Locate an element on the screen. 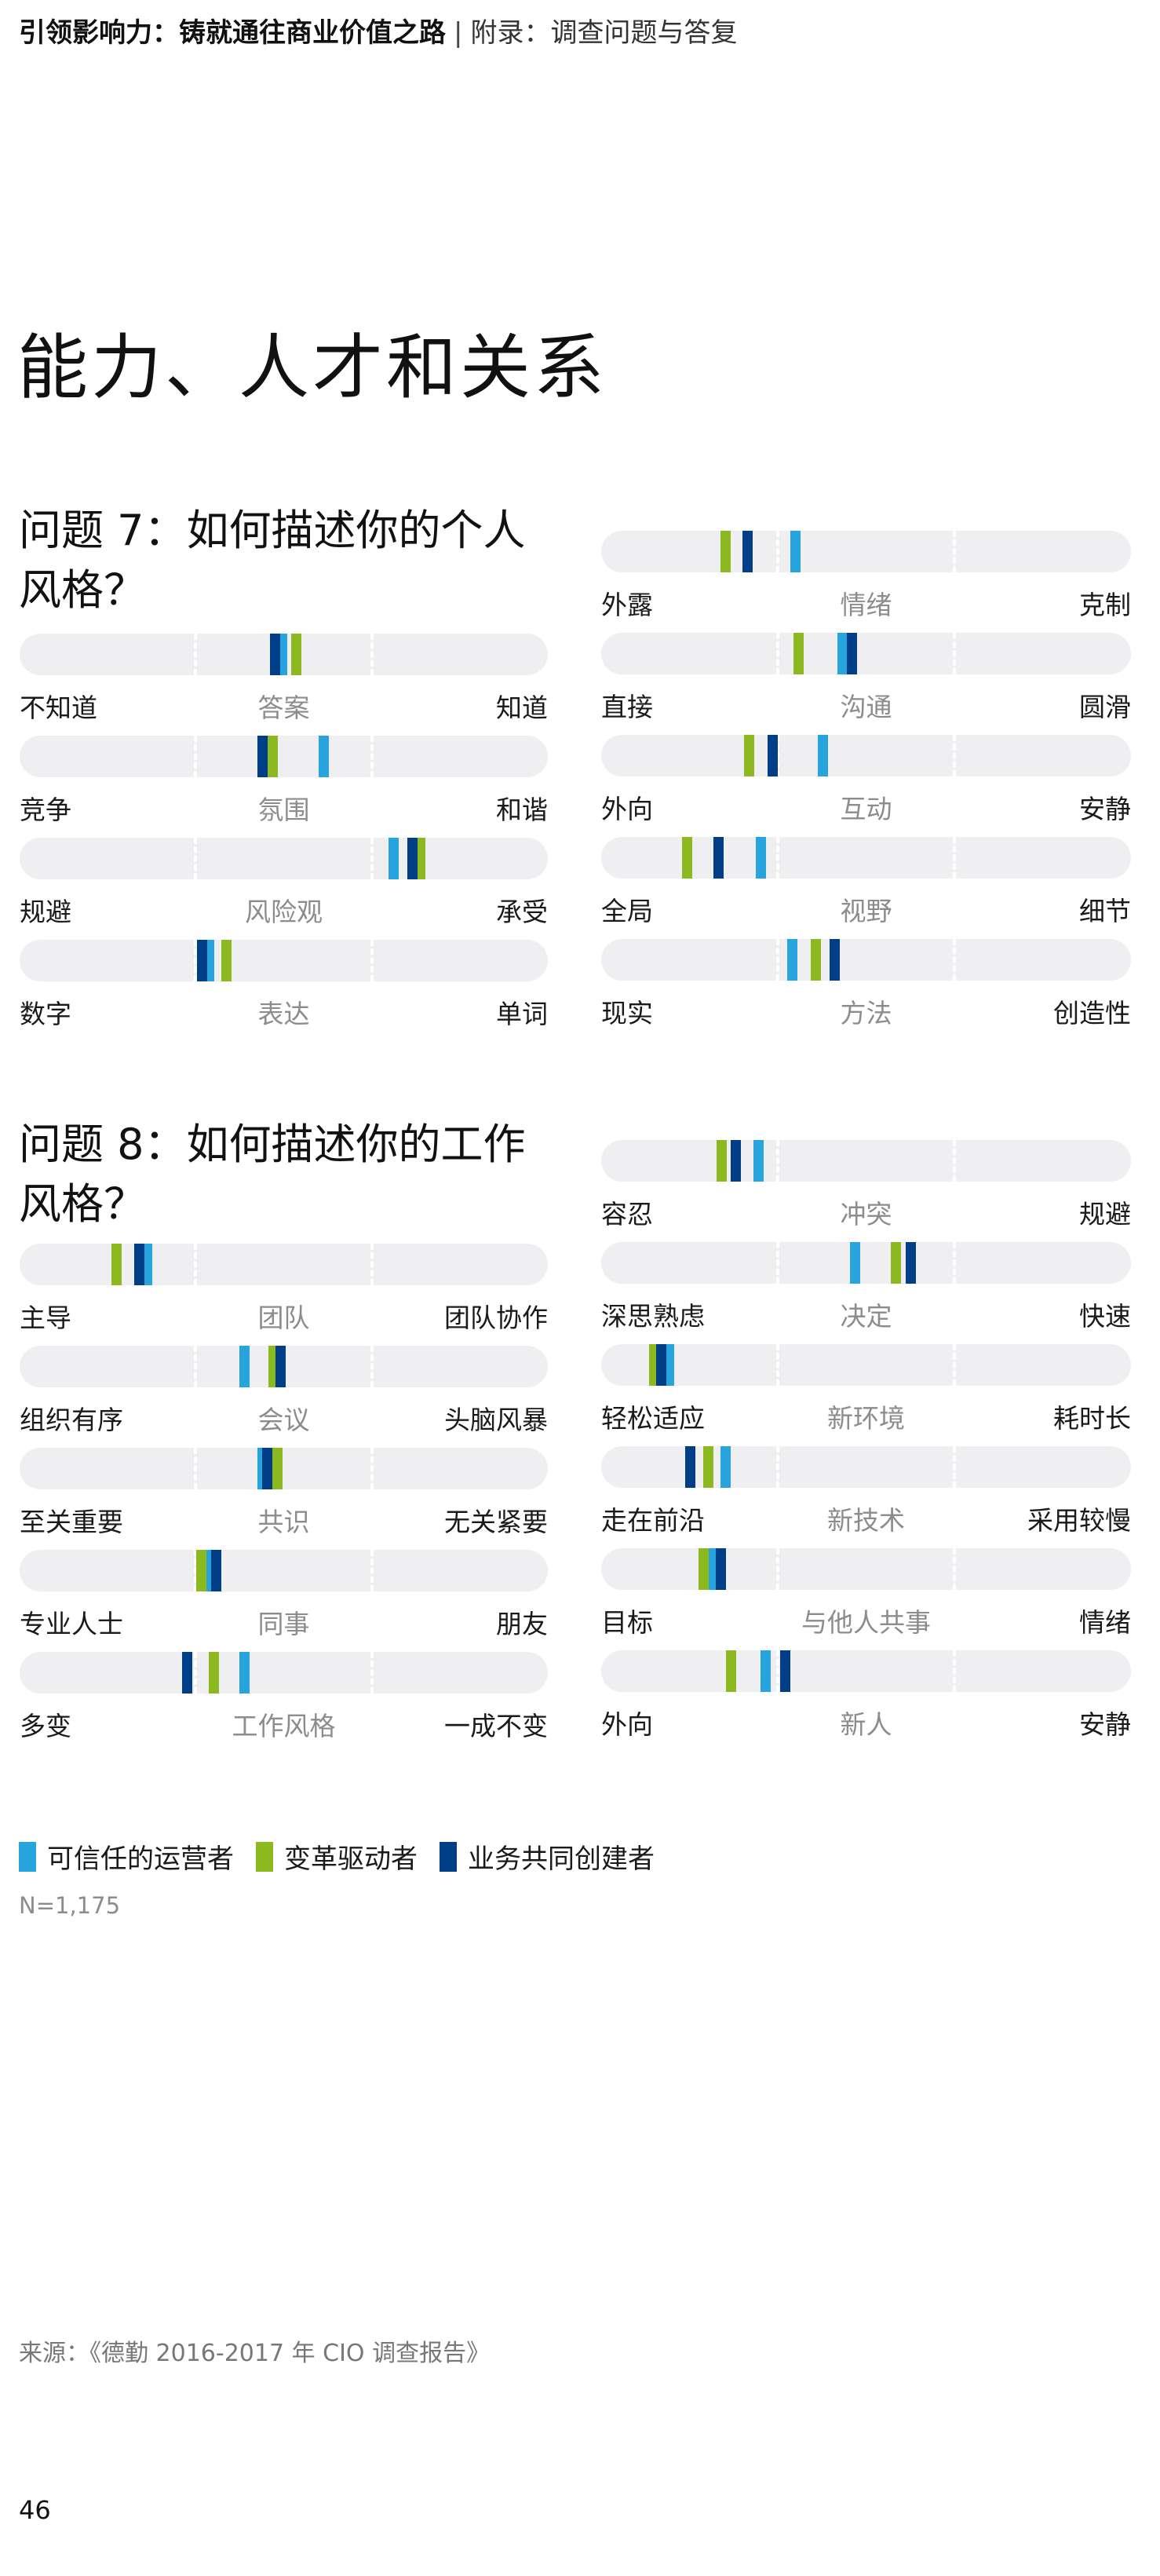 Image resolution: width=1160 pixels, height=2576 pixels. scale-label-left: 轻松适应 is located at coordinates (653, 1418).